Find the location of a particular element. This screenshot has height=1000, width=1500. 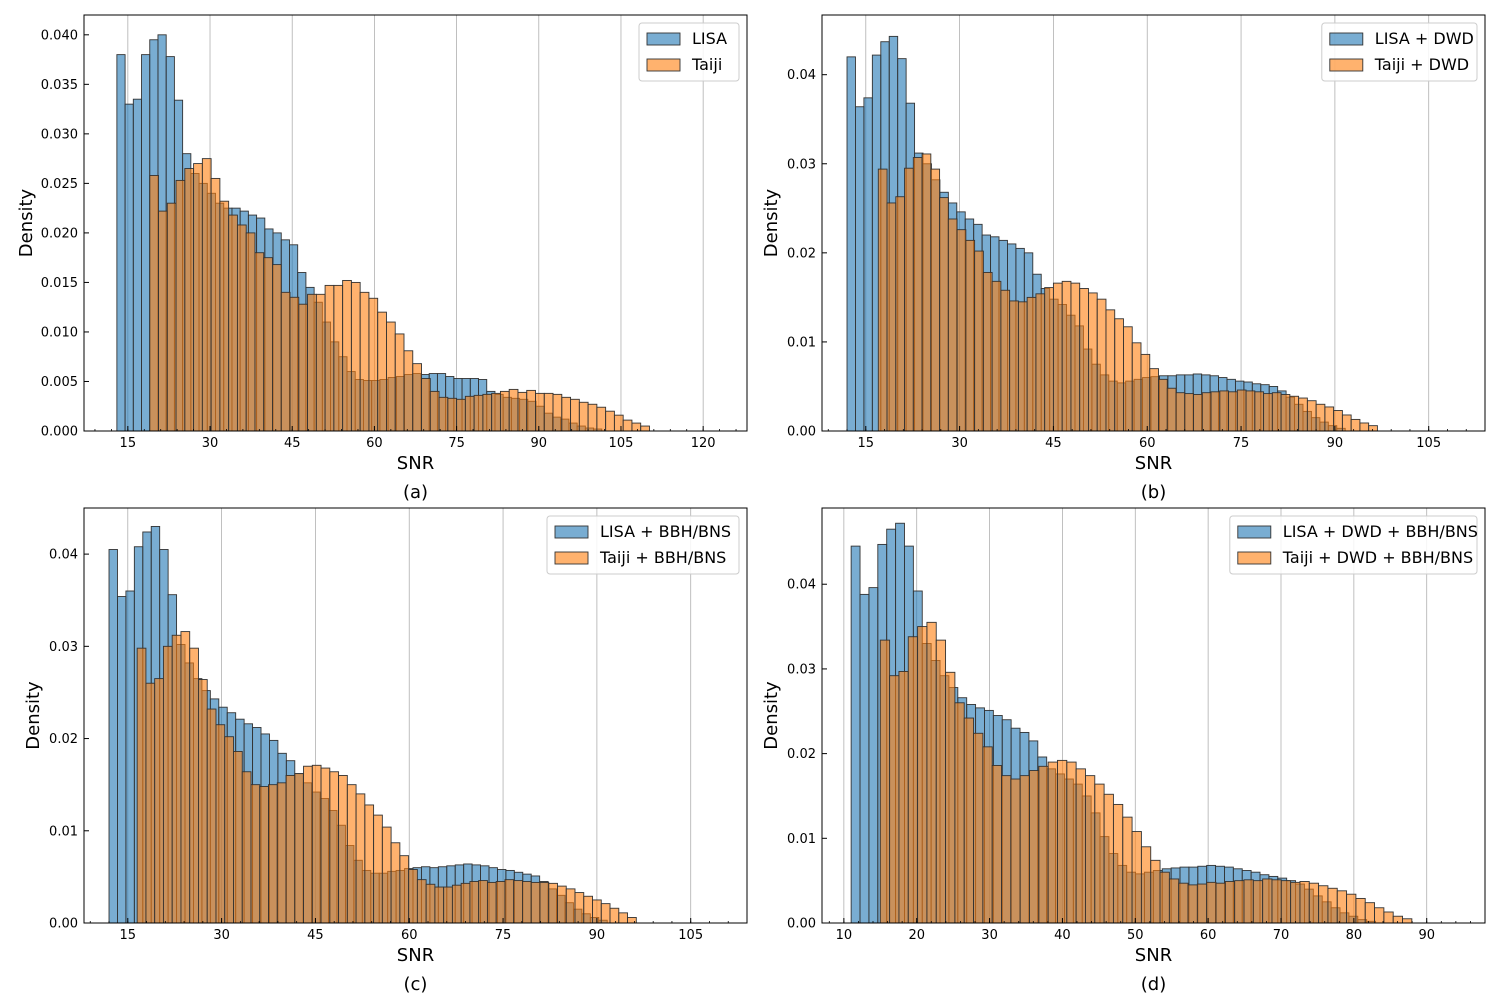

x-tick-label: 10 is located at coordinates (844, 935).